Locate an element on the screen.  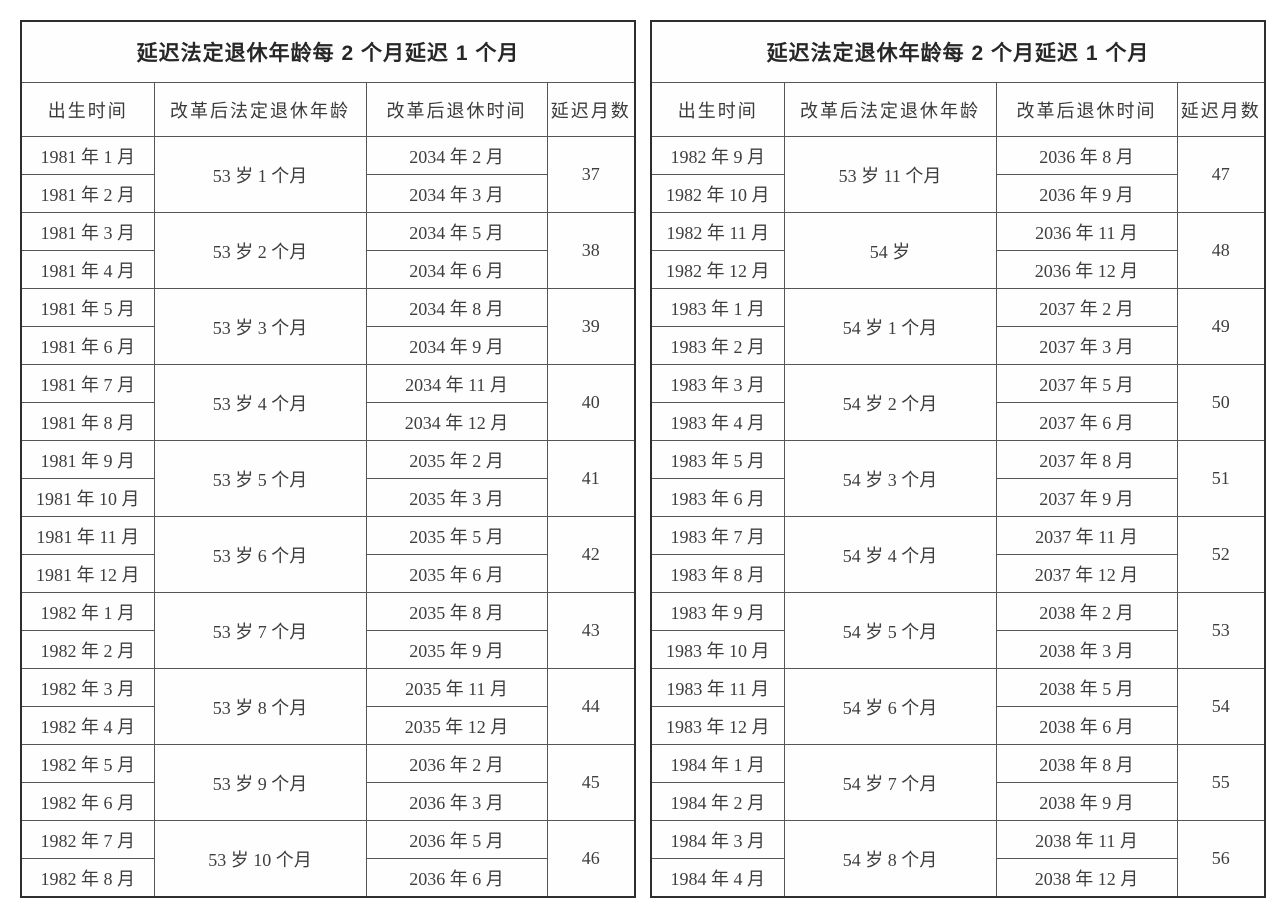
col-header-birth-time: 出生时间 is located at coordinates (717, 109).